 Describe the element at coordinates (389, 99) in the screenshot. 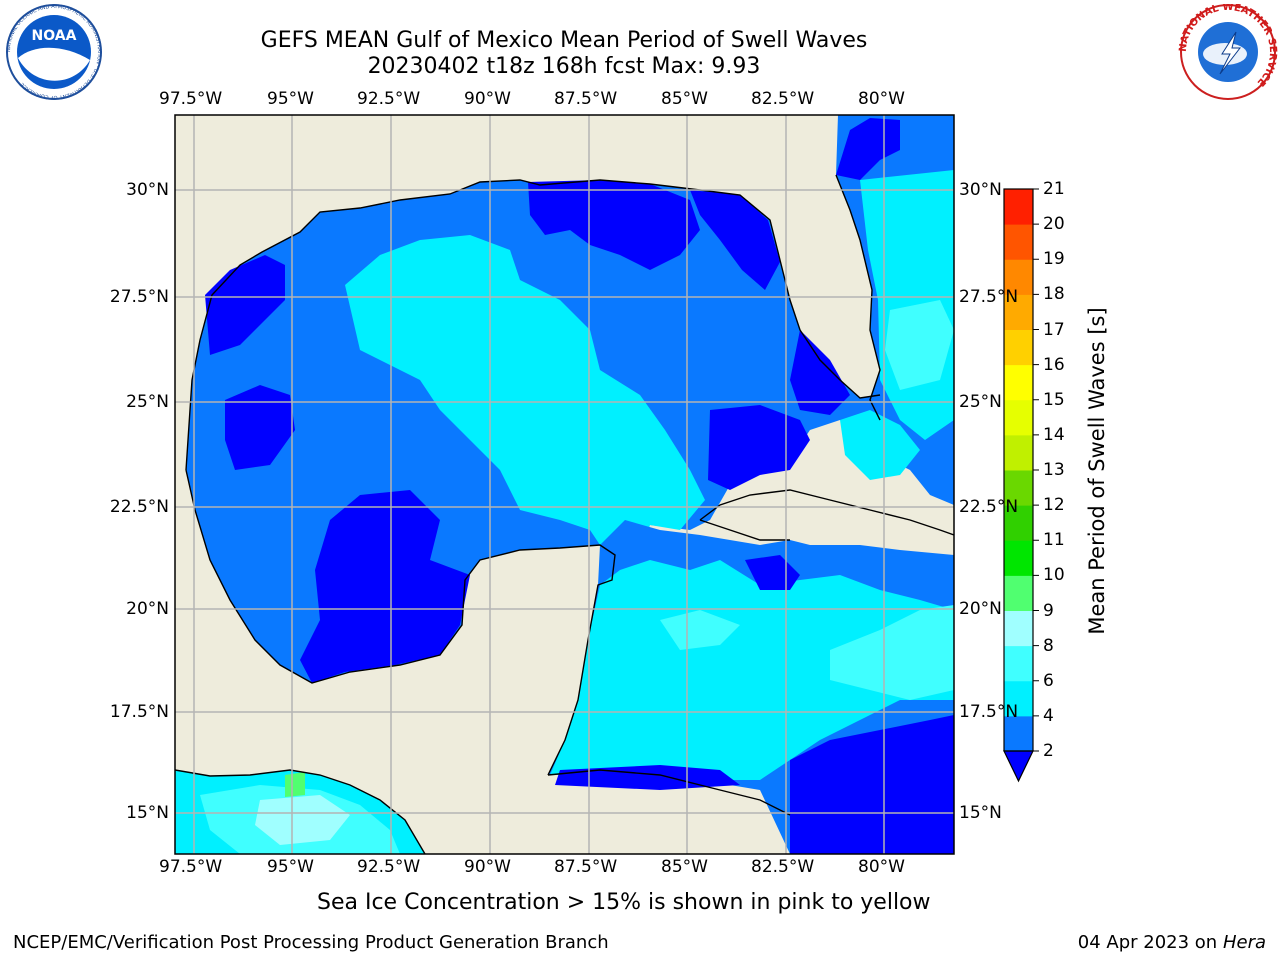

I see `lon-tick-top: 92.5°W` at that location.